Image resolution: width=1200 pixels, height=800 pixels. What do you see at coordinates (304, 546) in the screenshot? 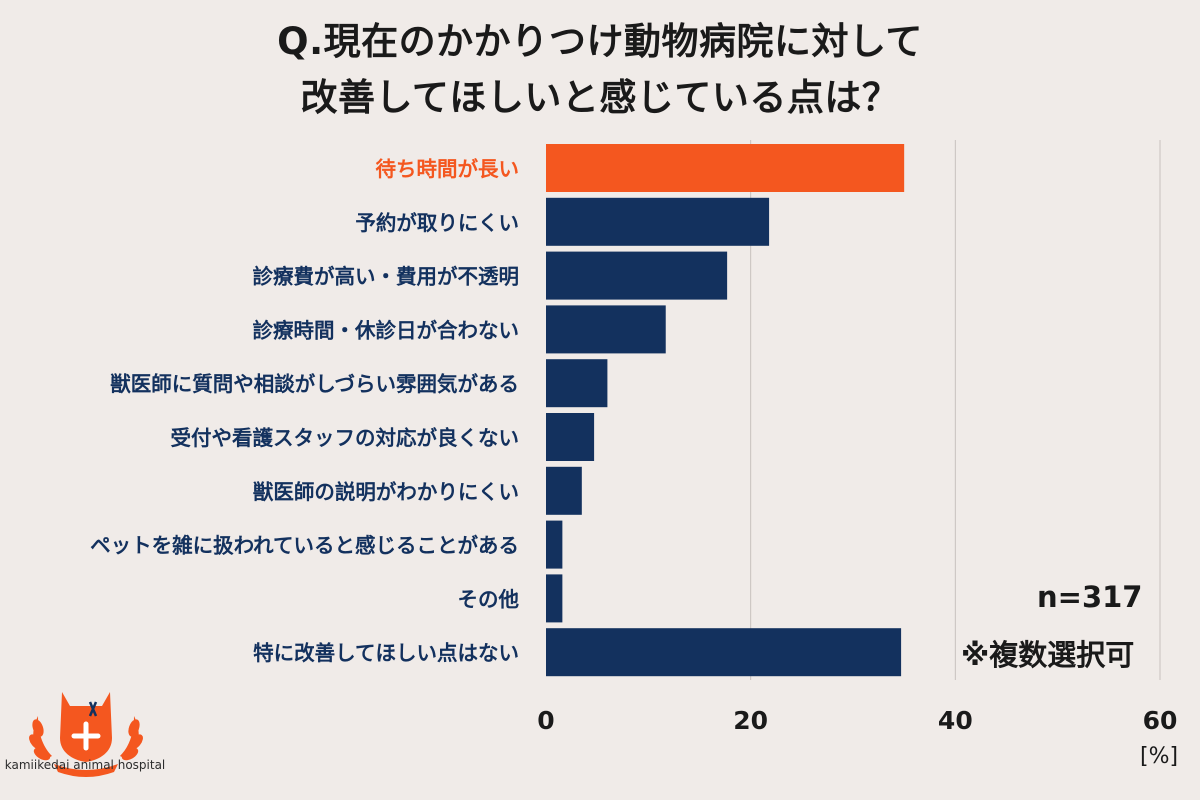
I see `category-label: ペットを雑に扱われていると感じることがある` at bounding box center [304, 546].